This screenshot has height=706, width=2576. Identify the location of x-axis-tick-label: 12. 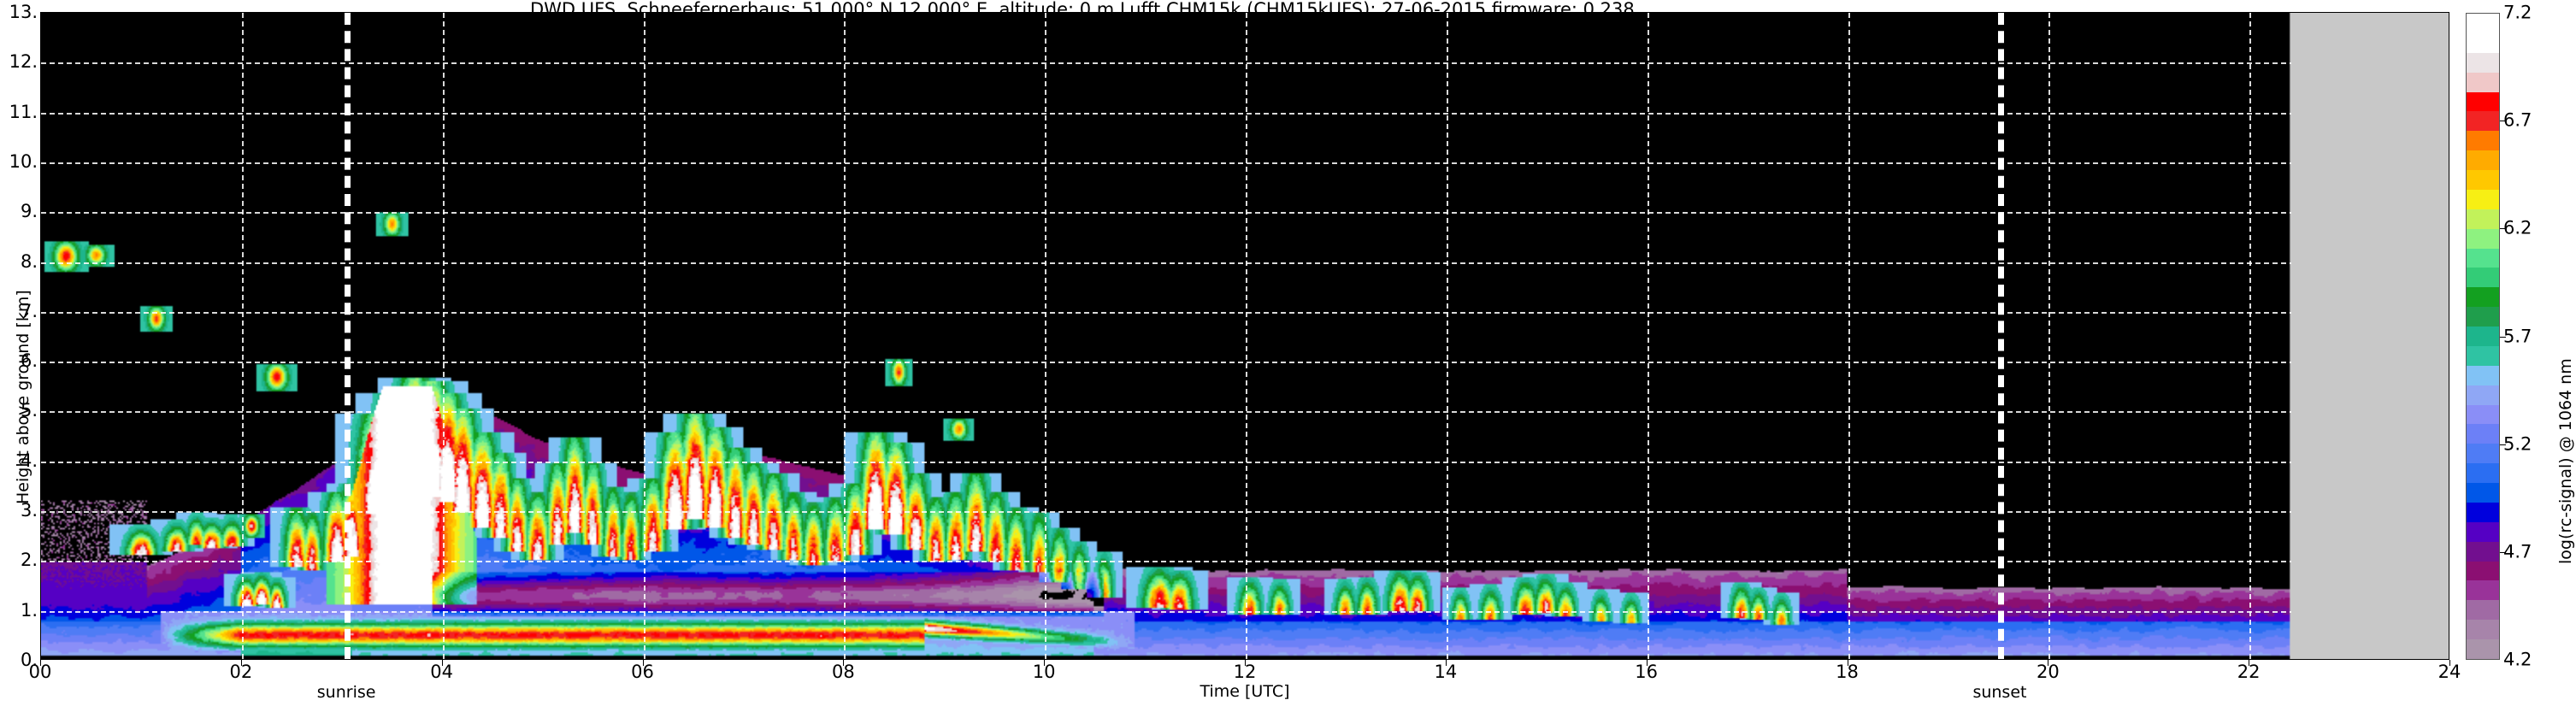
(1245, 672).